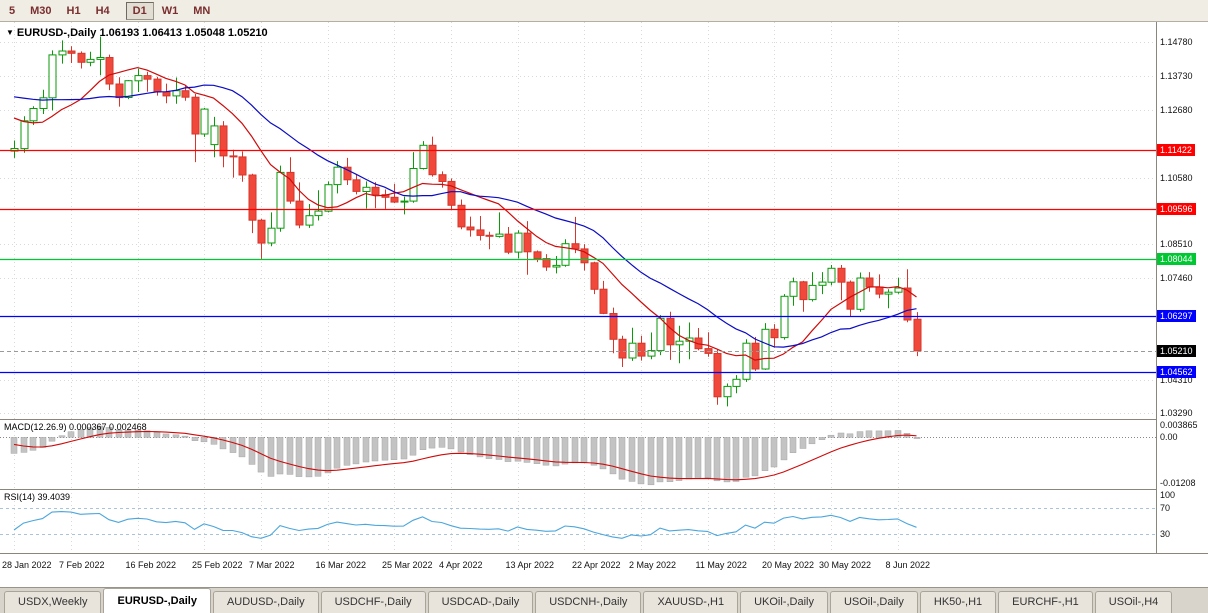  What do you see at coordinates (82, 565) in the screenshot?
I see `date-axis-label: 7 Feb 2022` at bounding box center [82, 565].